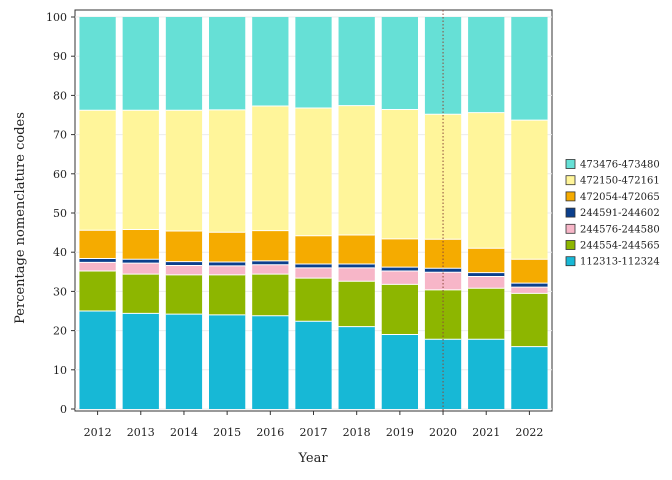 The width and height of the screenshot is (672, 480). I want to click on y-tick-label: 60, so click(60, 174).